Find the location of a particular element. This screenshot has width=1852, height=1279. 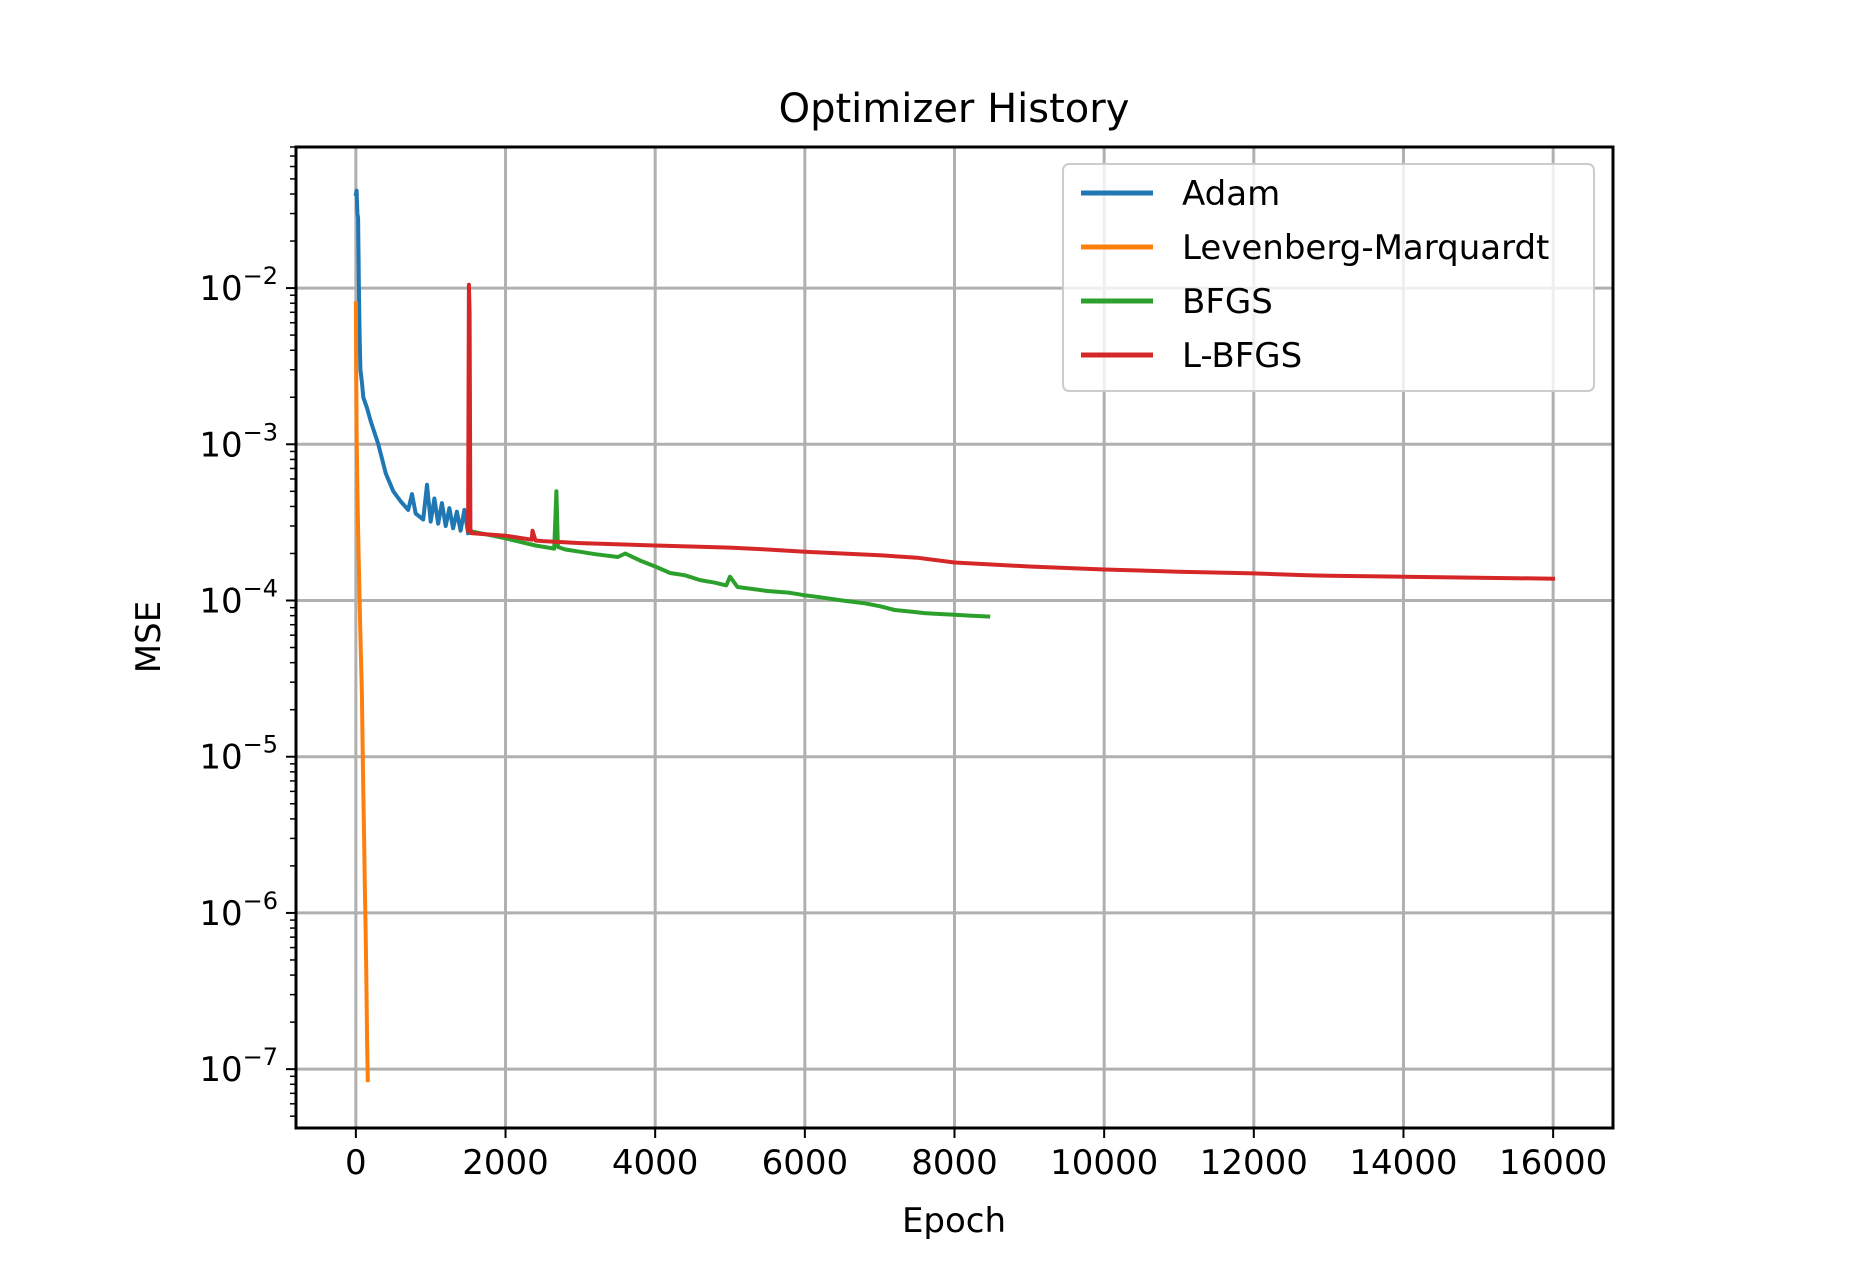

x-tick-label: 6000 is located at coordinates (805, 1163).